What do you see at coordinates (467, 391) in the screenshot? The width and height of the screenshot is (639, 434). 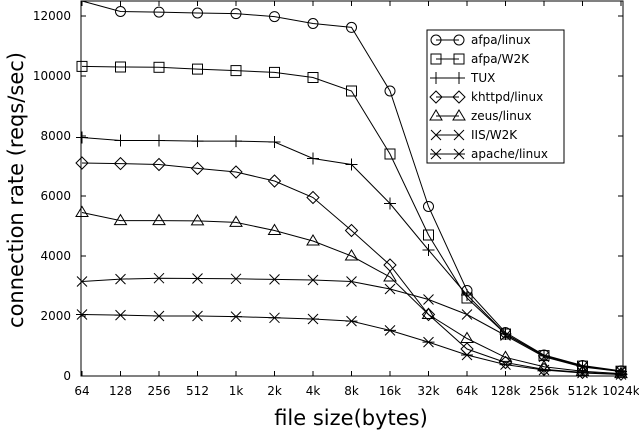 I see `x-tick-label: 64k` at bounding box center [467, 391].